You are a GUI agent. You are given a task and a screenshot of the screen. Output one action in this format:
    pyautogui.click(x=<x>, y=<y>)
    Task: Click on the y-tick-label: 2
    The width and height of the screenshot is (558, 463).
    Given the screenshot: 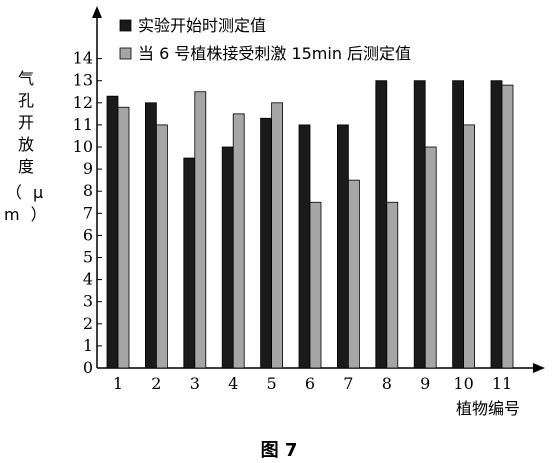 What is the action you would take?
    pyautogui.click(x=88, y=323)
    